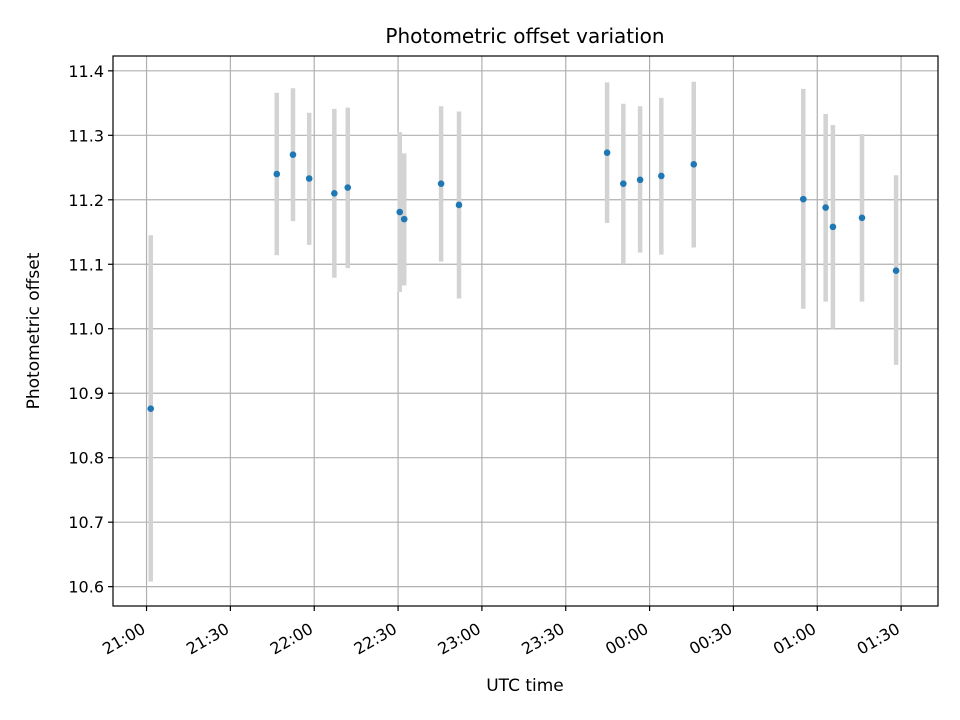 The image size is (960, 720). What do you see at coordinates (86, 135) in the screenshot?
I see `y-tick-label: 11.3` at bounding box center [86, 135].